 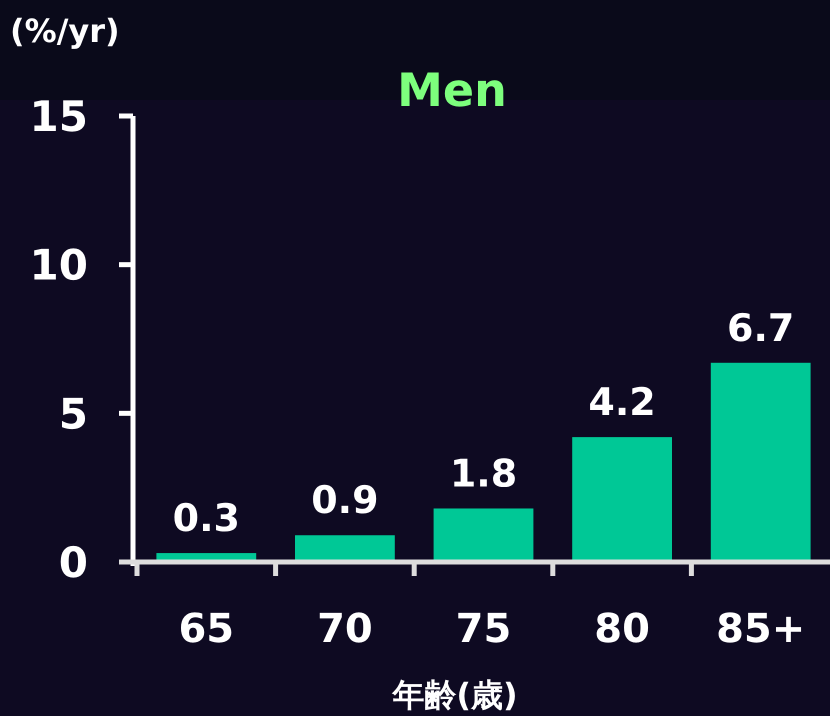 I want to click on data-label: 0.9, so click(x=345, y=500).